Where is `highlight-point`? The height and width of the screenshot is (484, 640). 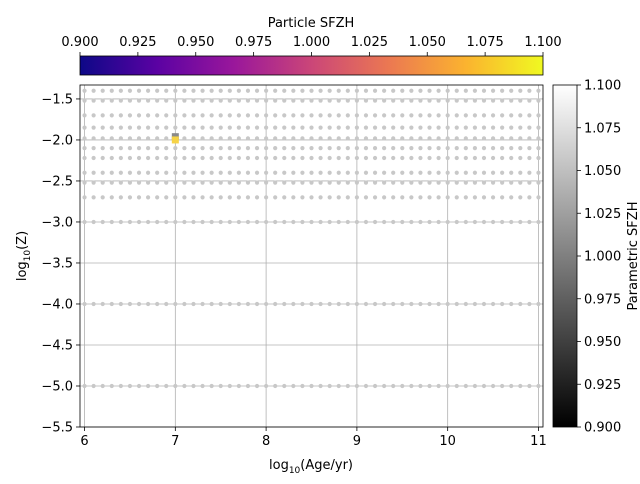
highlight-point is located at coordinates (175, 140).